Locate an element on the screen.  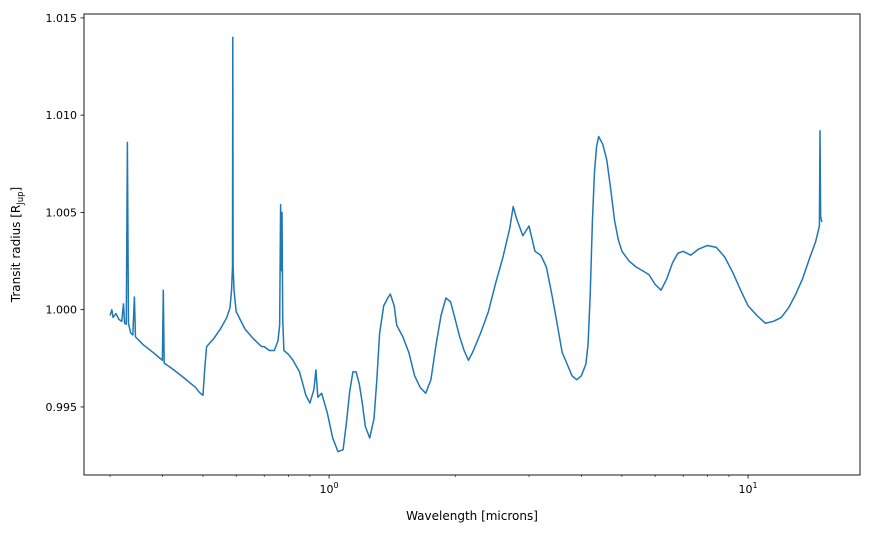
y-tick-label-3: 1.010 is located at coordinates (62, 115).